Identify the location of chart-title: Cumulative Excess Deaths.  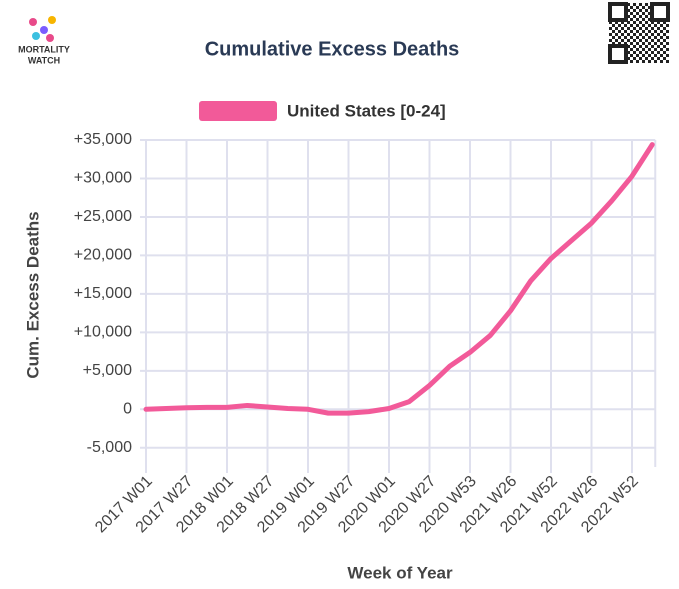
(332, 49).